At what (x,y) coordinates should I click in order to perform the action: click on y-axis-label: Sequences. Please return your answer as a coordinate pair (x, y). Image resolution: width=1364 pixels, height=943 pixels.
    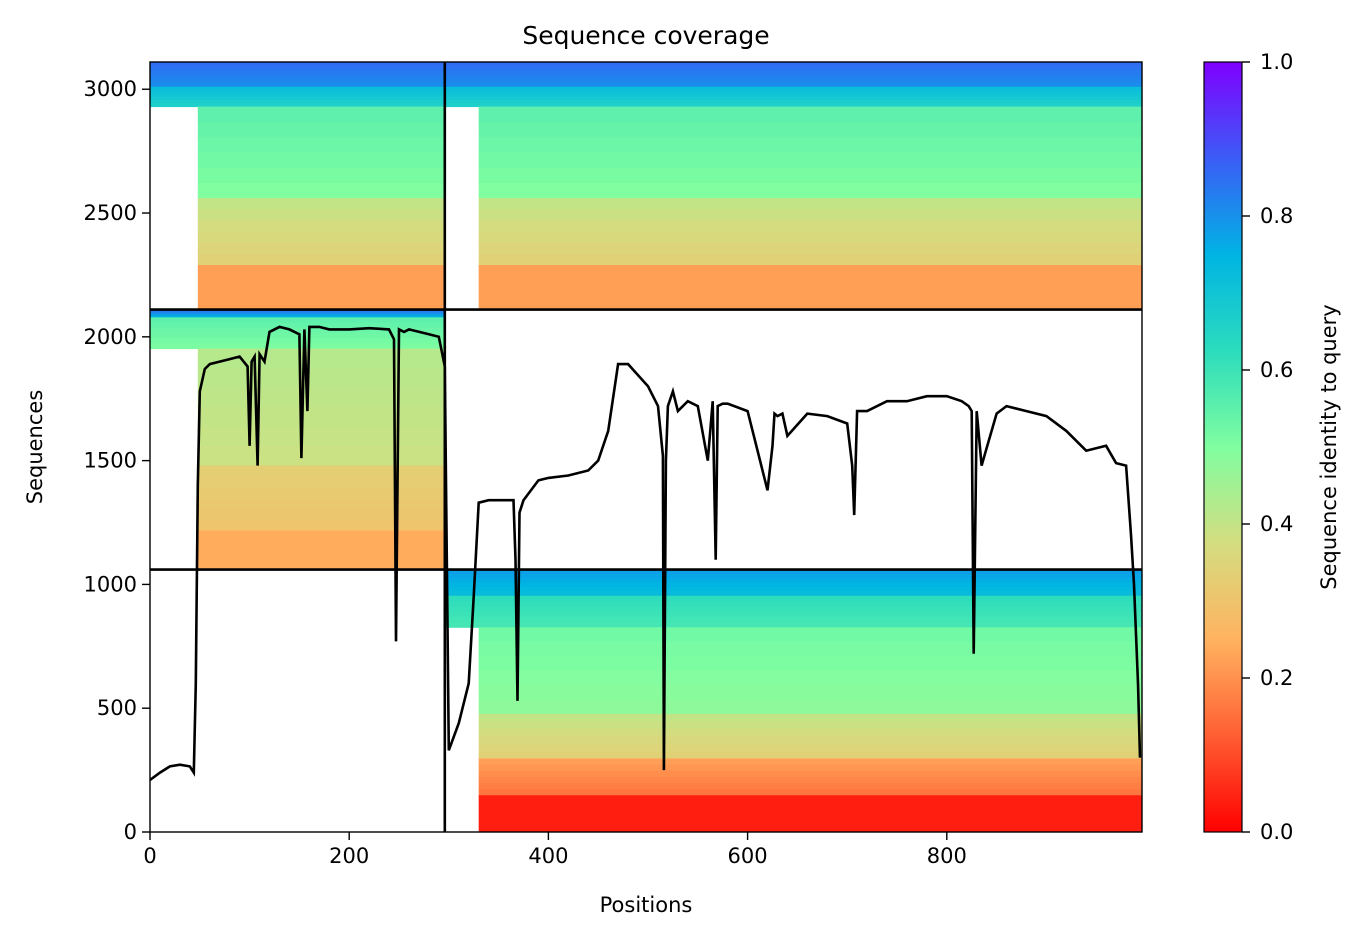
    Looking at the image, I should click on (35, 447).